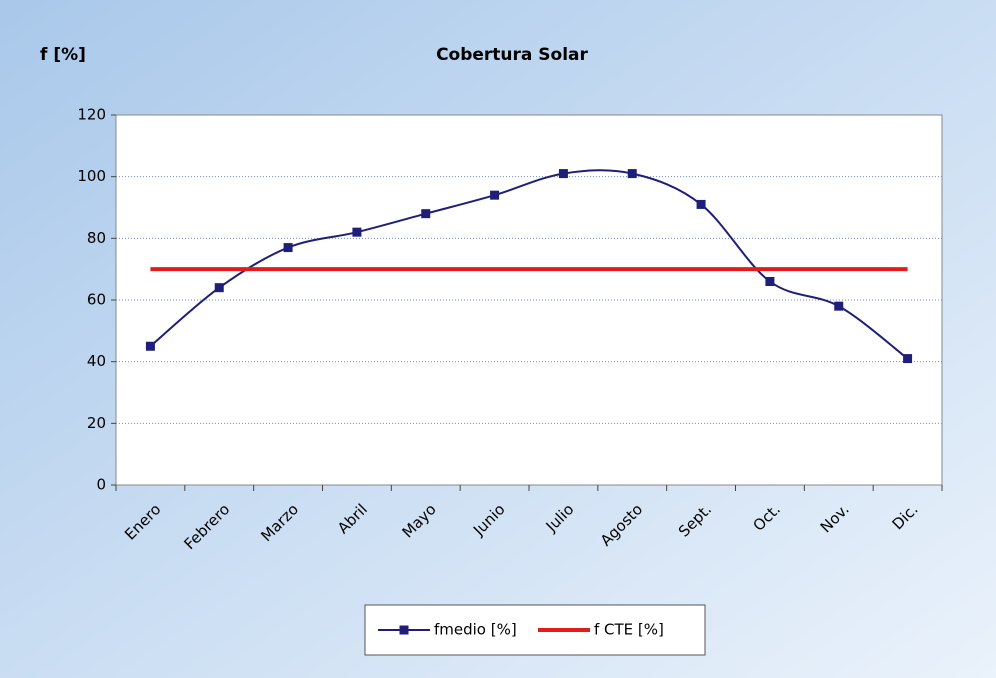 The image size is (996, 678). I want to click on y-tick-label: 40, so click(96, 361).